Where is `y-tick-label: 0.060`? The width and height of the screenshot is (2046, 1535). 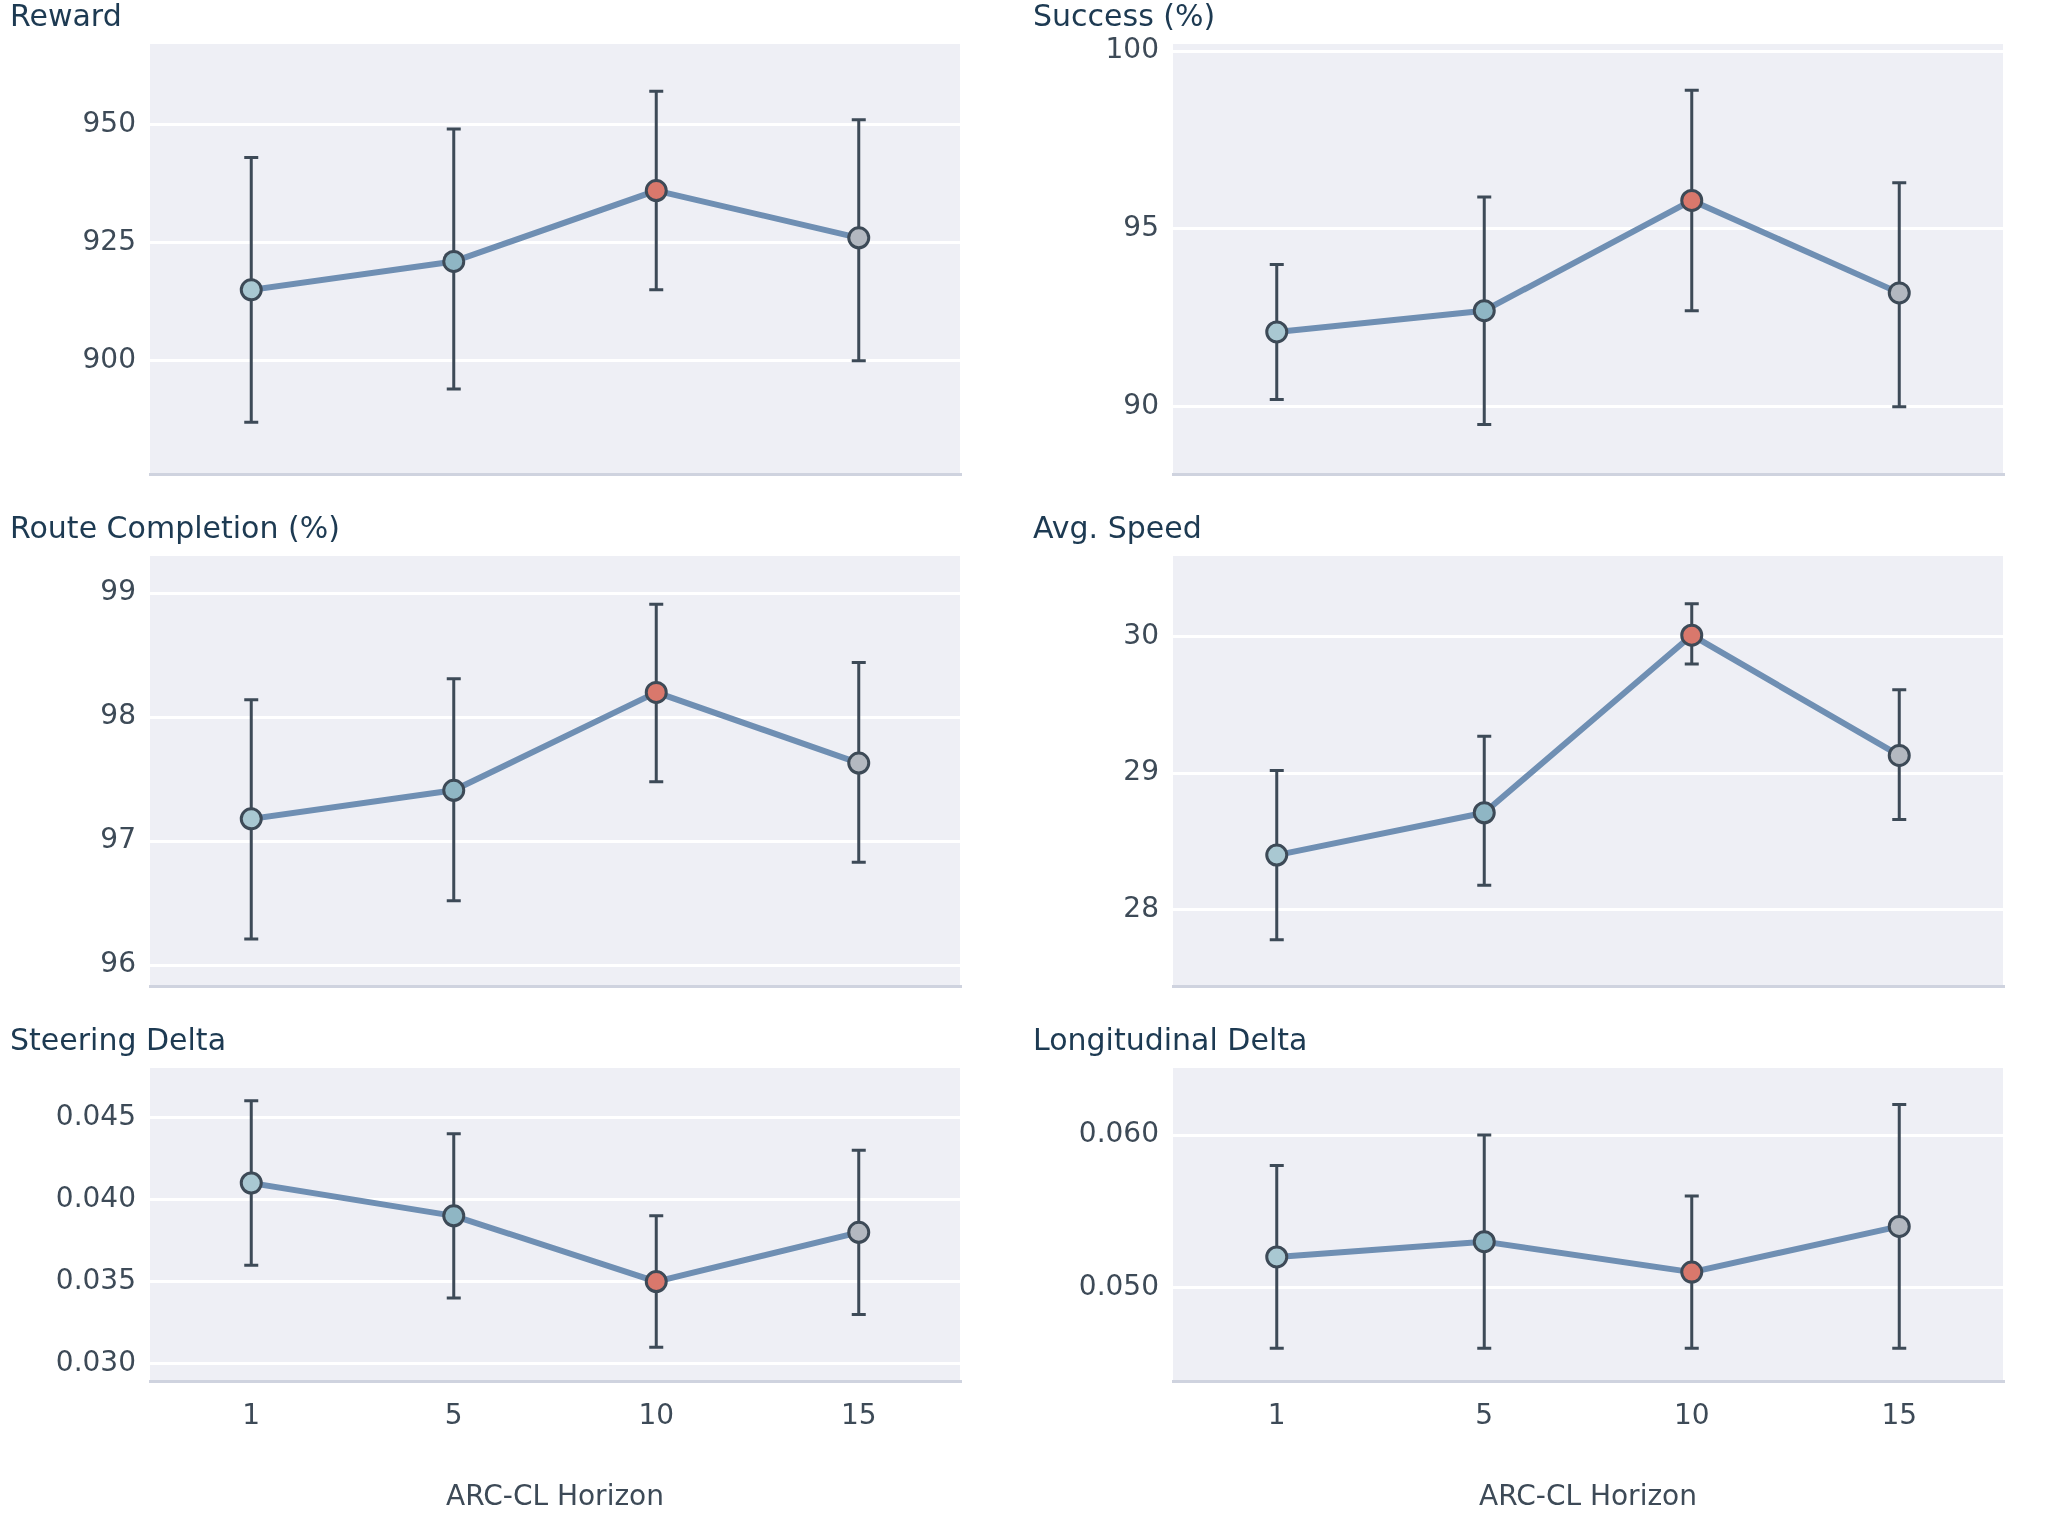 y-tick-label: 0.060 is located at coordinates (1118, 1133).